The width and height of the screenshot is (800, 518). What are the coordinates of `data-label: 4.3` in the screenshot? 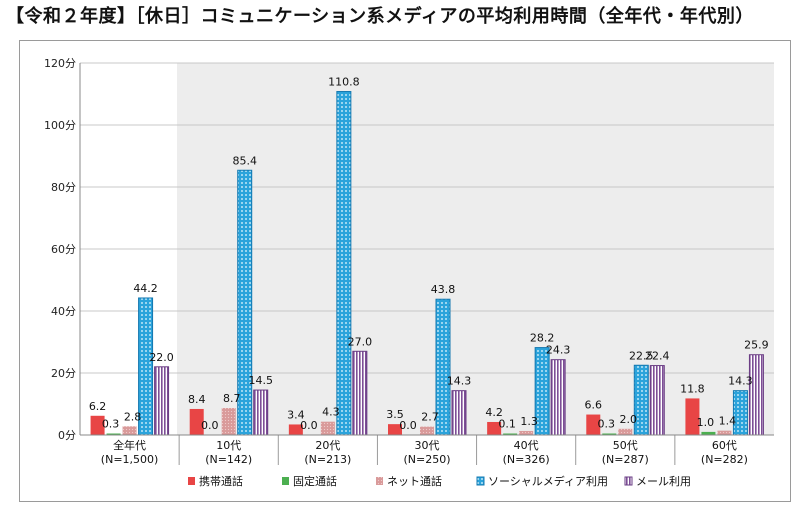 It's located at (331, 412).